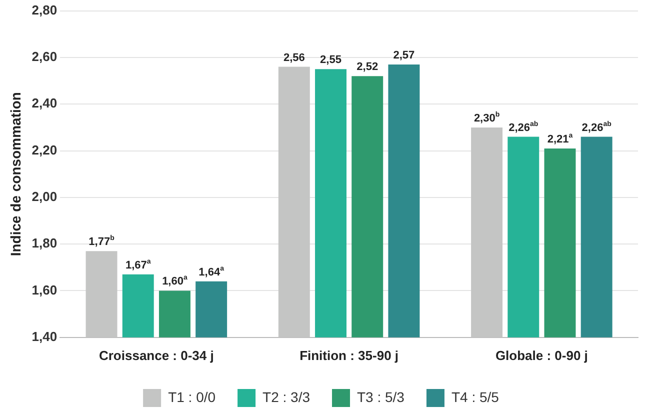 The width and height of the screenshot is (648, 417). Describe the element at coordinates (349, 355) in the screenshot. I see `x-tick-label: Finition : 35-90 j` at that location.